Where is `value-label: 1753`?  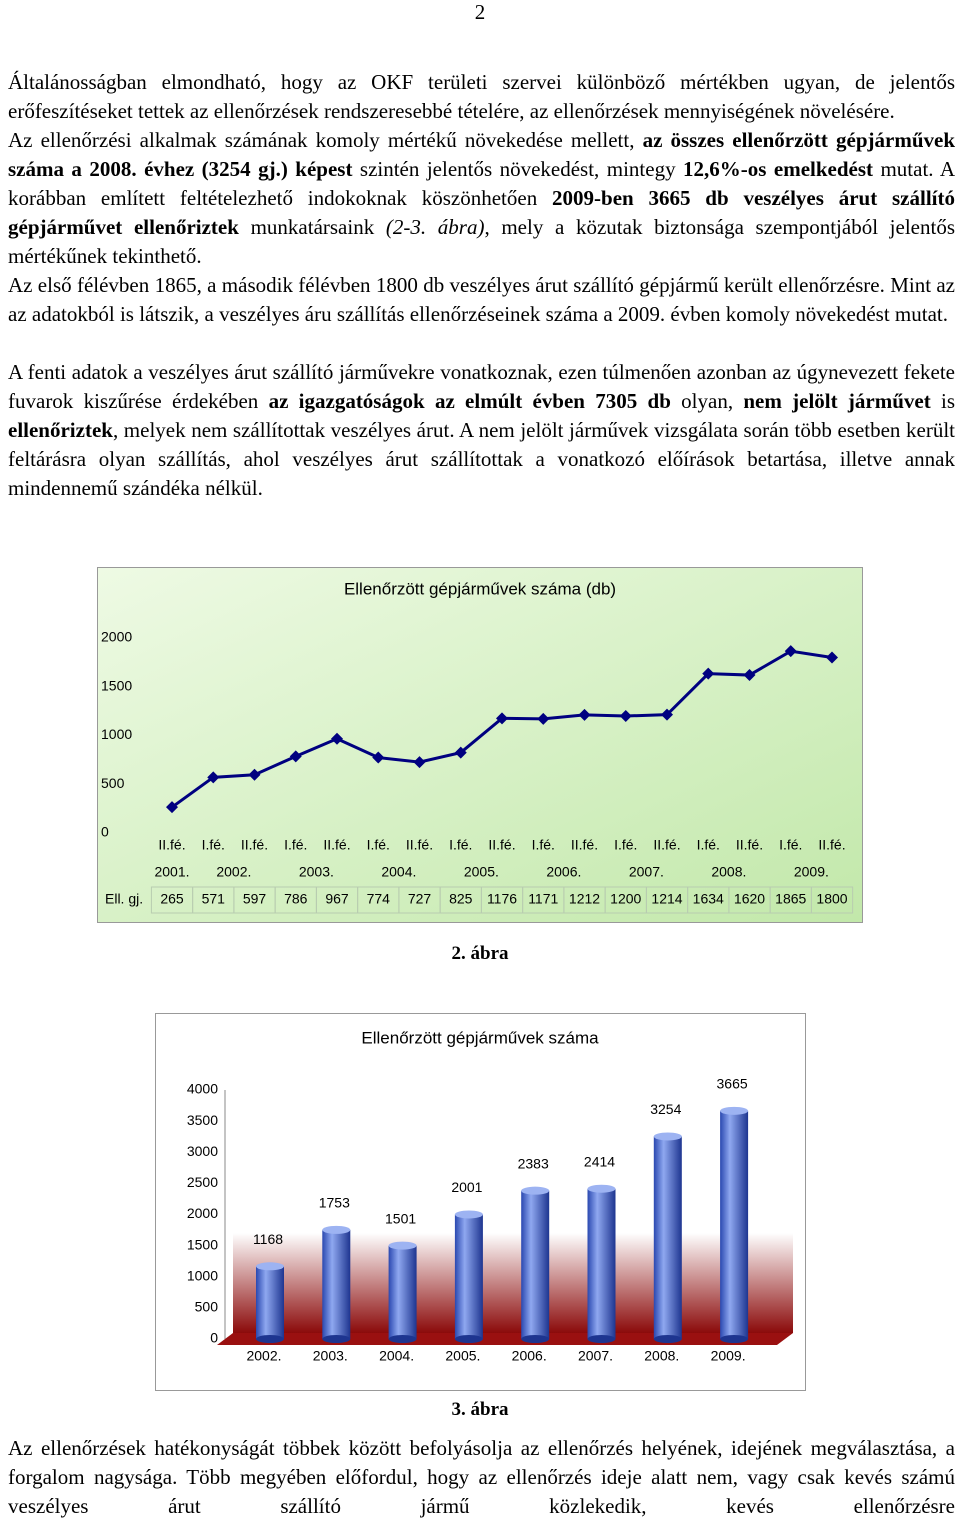 value-label: 1753 is located at coordinates (334, 1203).